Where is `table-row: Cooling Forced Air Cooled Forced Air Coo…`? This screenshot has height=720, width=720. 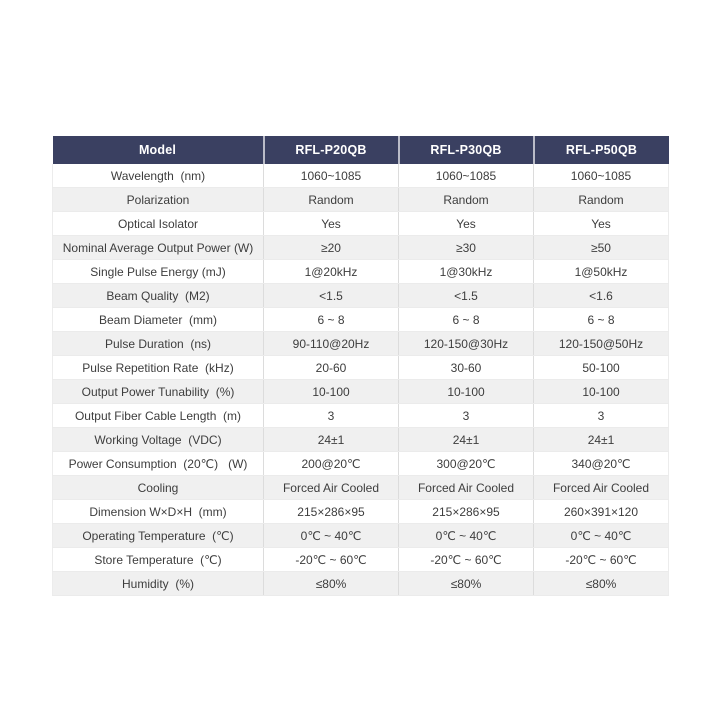 table-row: Cooling Forced Air Cooled Forced Air Coo… is located at coordinates (360, 487).